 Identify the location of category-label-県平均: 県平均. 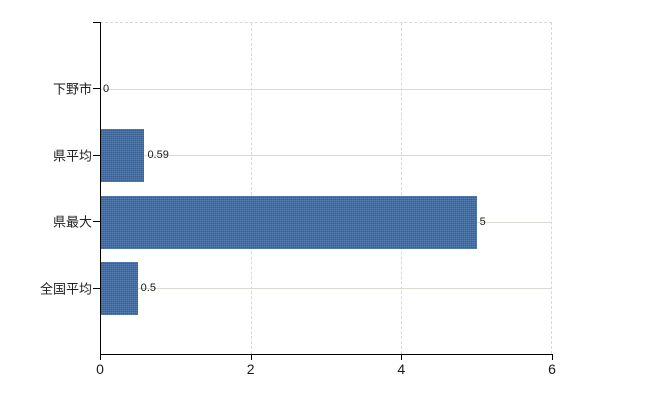
(72, 156).